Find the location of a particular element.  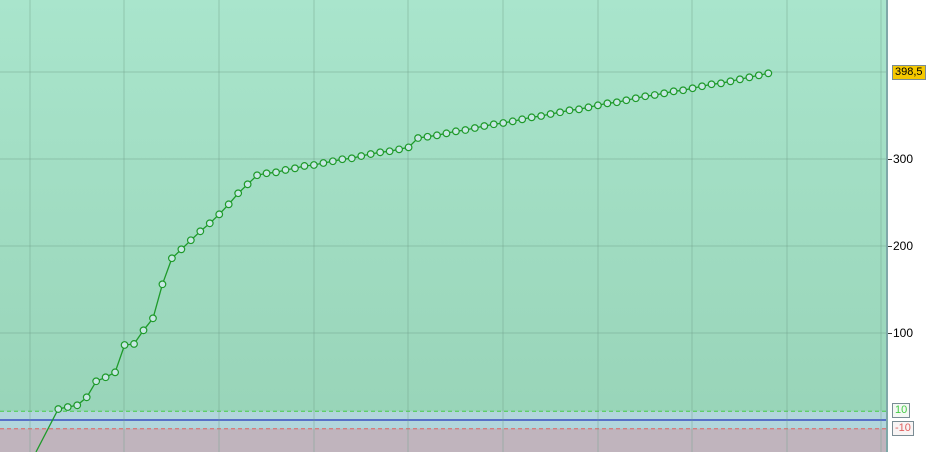

last-value-label: 398,5 is located at coordinates (909, 73).